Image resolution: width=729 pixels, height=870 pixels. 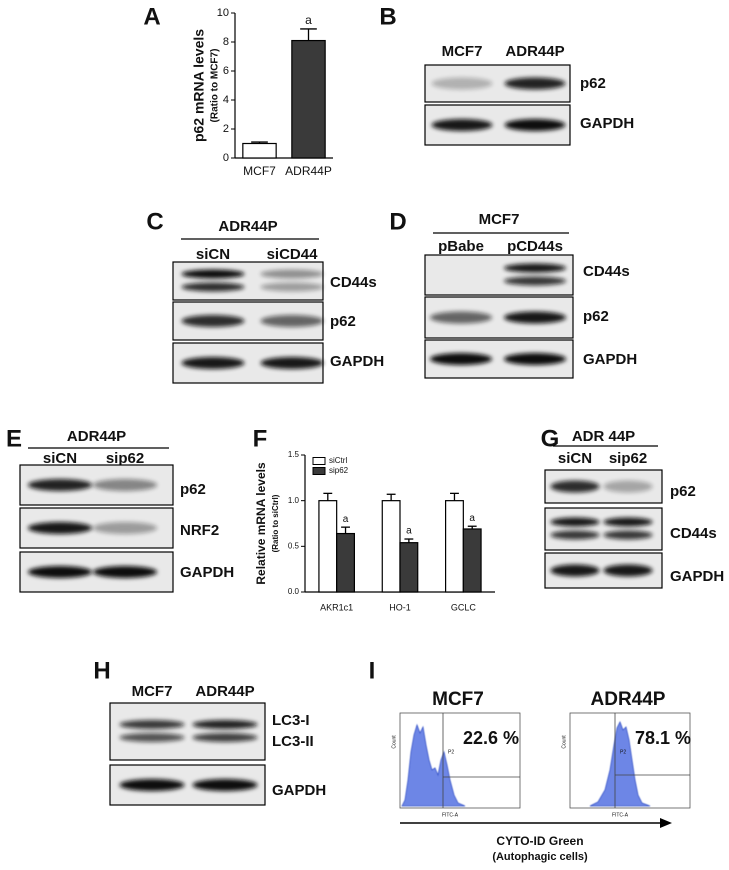 I want to click on y-tick-label: 4, so click(x=226, y=100).